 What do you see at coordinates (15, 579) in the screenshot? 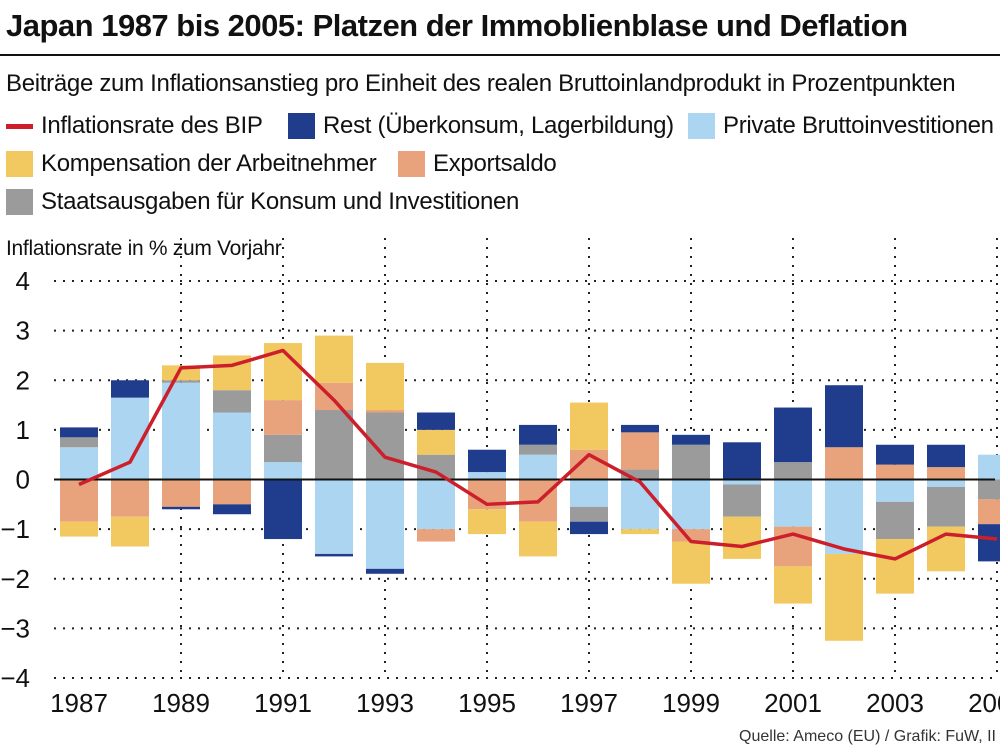
I see `y-tick-label: −2` at bounding box center [15, 579].